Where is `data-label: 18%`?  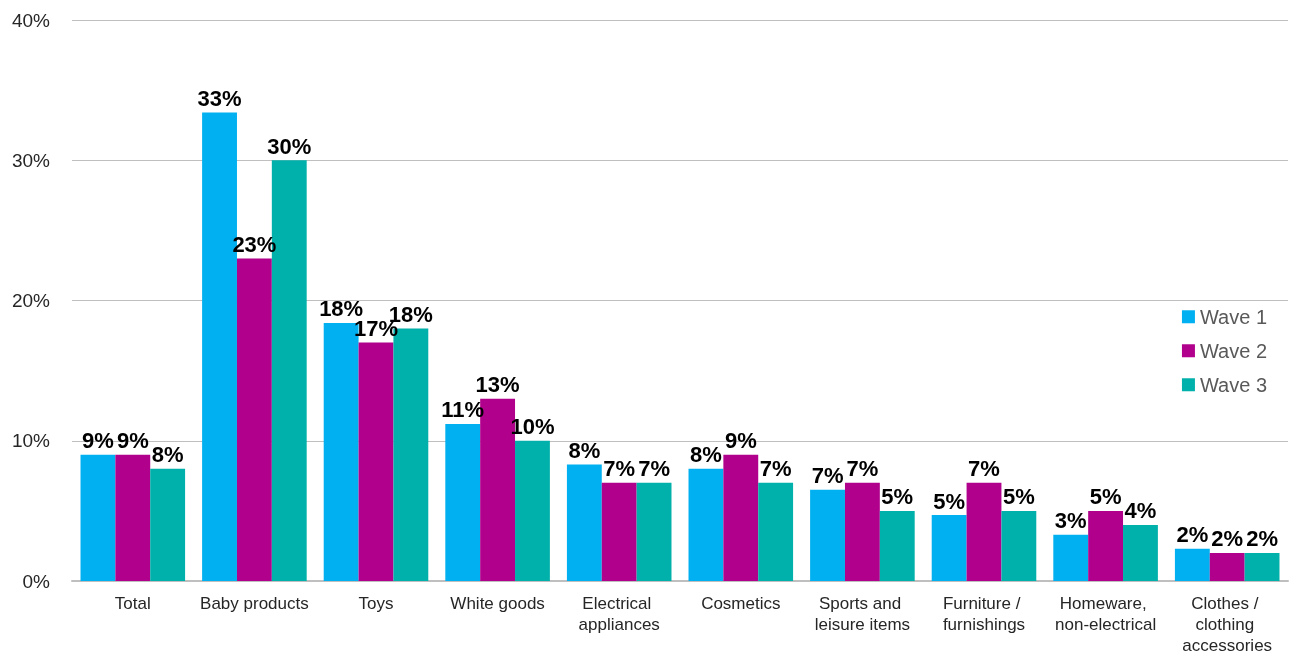
data-label: 18% is located at coordinates (341, 309).